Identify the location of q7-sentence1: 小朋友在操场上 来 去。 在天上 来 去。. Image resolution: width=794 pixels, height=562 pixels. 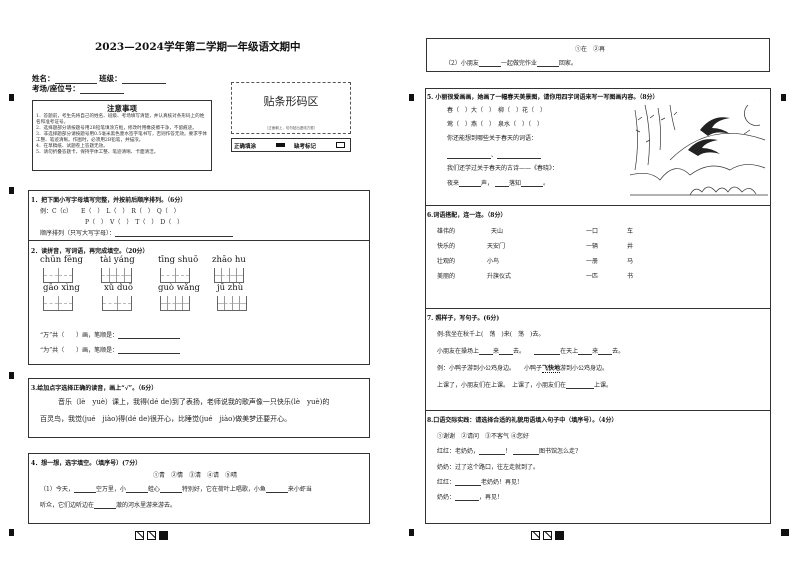
(530, 350).